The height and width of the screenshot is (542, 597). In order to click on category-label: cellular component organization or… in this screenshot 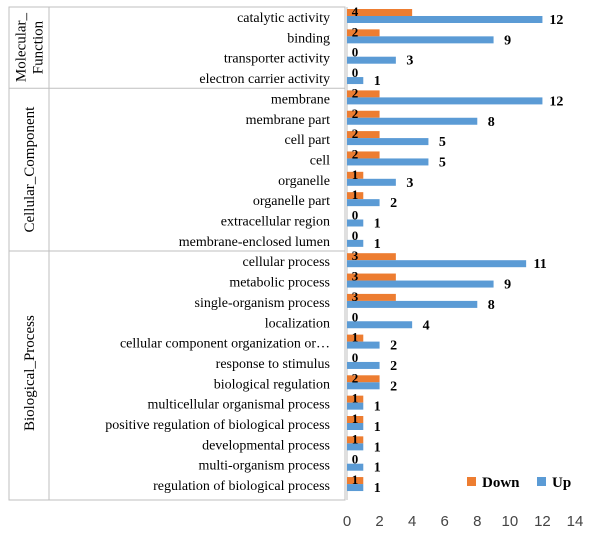, I will do `click(225, 344)`.